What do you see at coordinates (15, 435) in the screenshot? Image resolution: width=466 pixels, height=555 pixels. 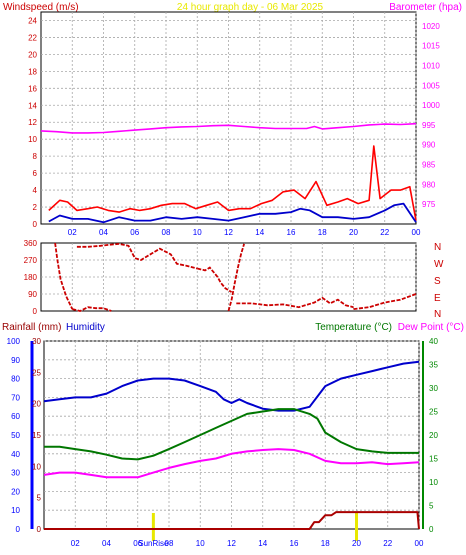 I see `humidity-tick-label: 50` at bounding box center [15, 435].